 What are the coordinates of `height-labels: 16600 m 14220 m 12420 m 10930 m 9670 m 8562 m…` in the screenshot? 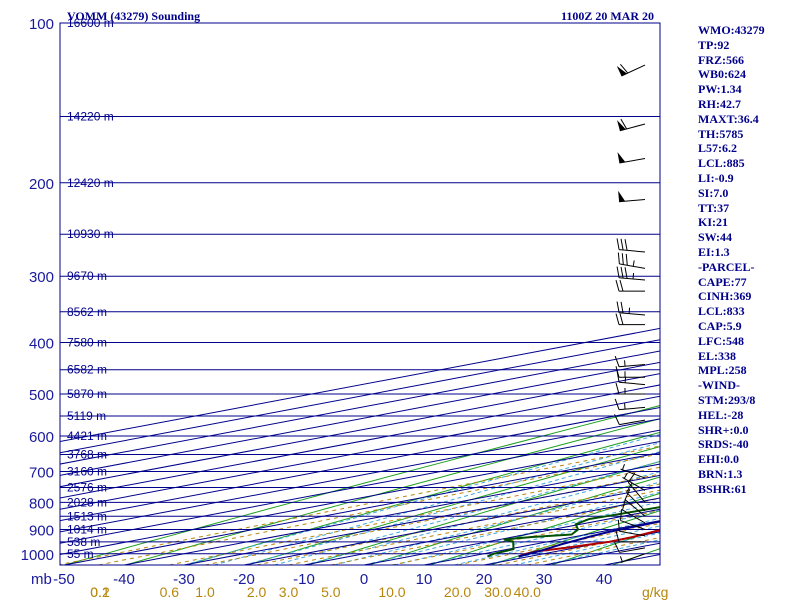 It's located at (90, 288).